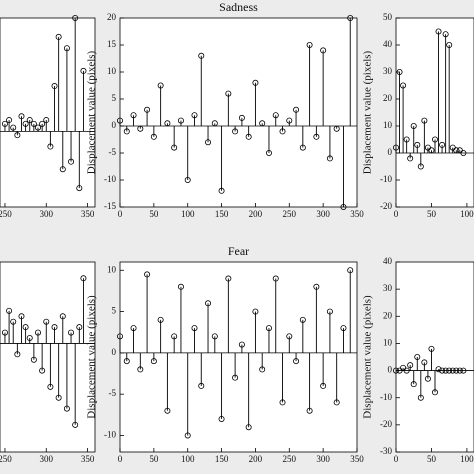 The width and height of the screenshot is (474, 474). What do you see at coordinates (388, 71) in the screenshot?
I see `y-tick-label: 30` at bounding box center [388, 71].